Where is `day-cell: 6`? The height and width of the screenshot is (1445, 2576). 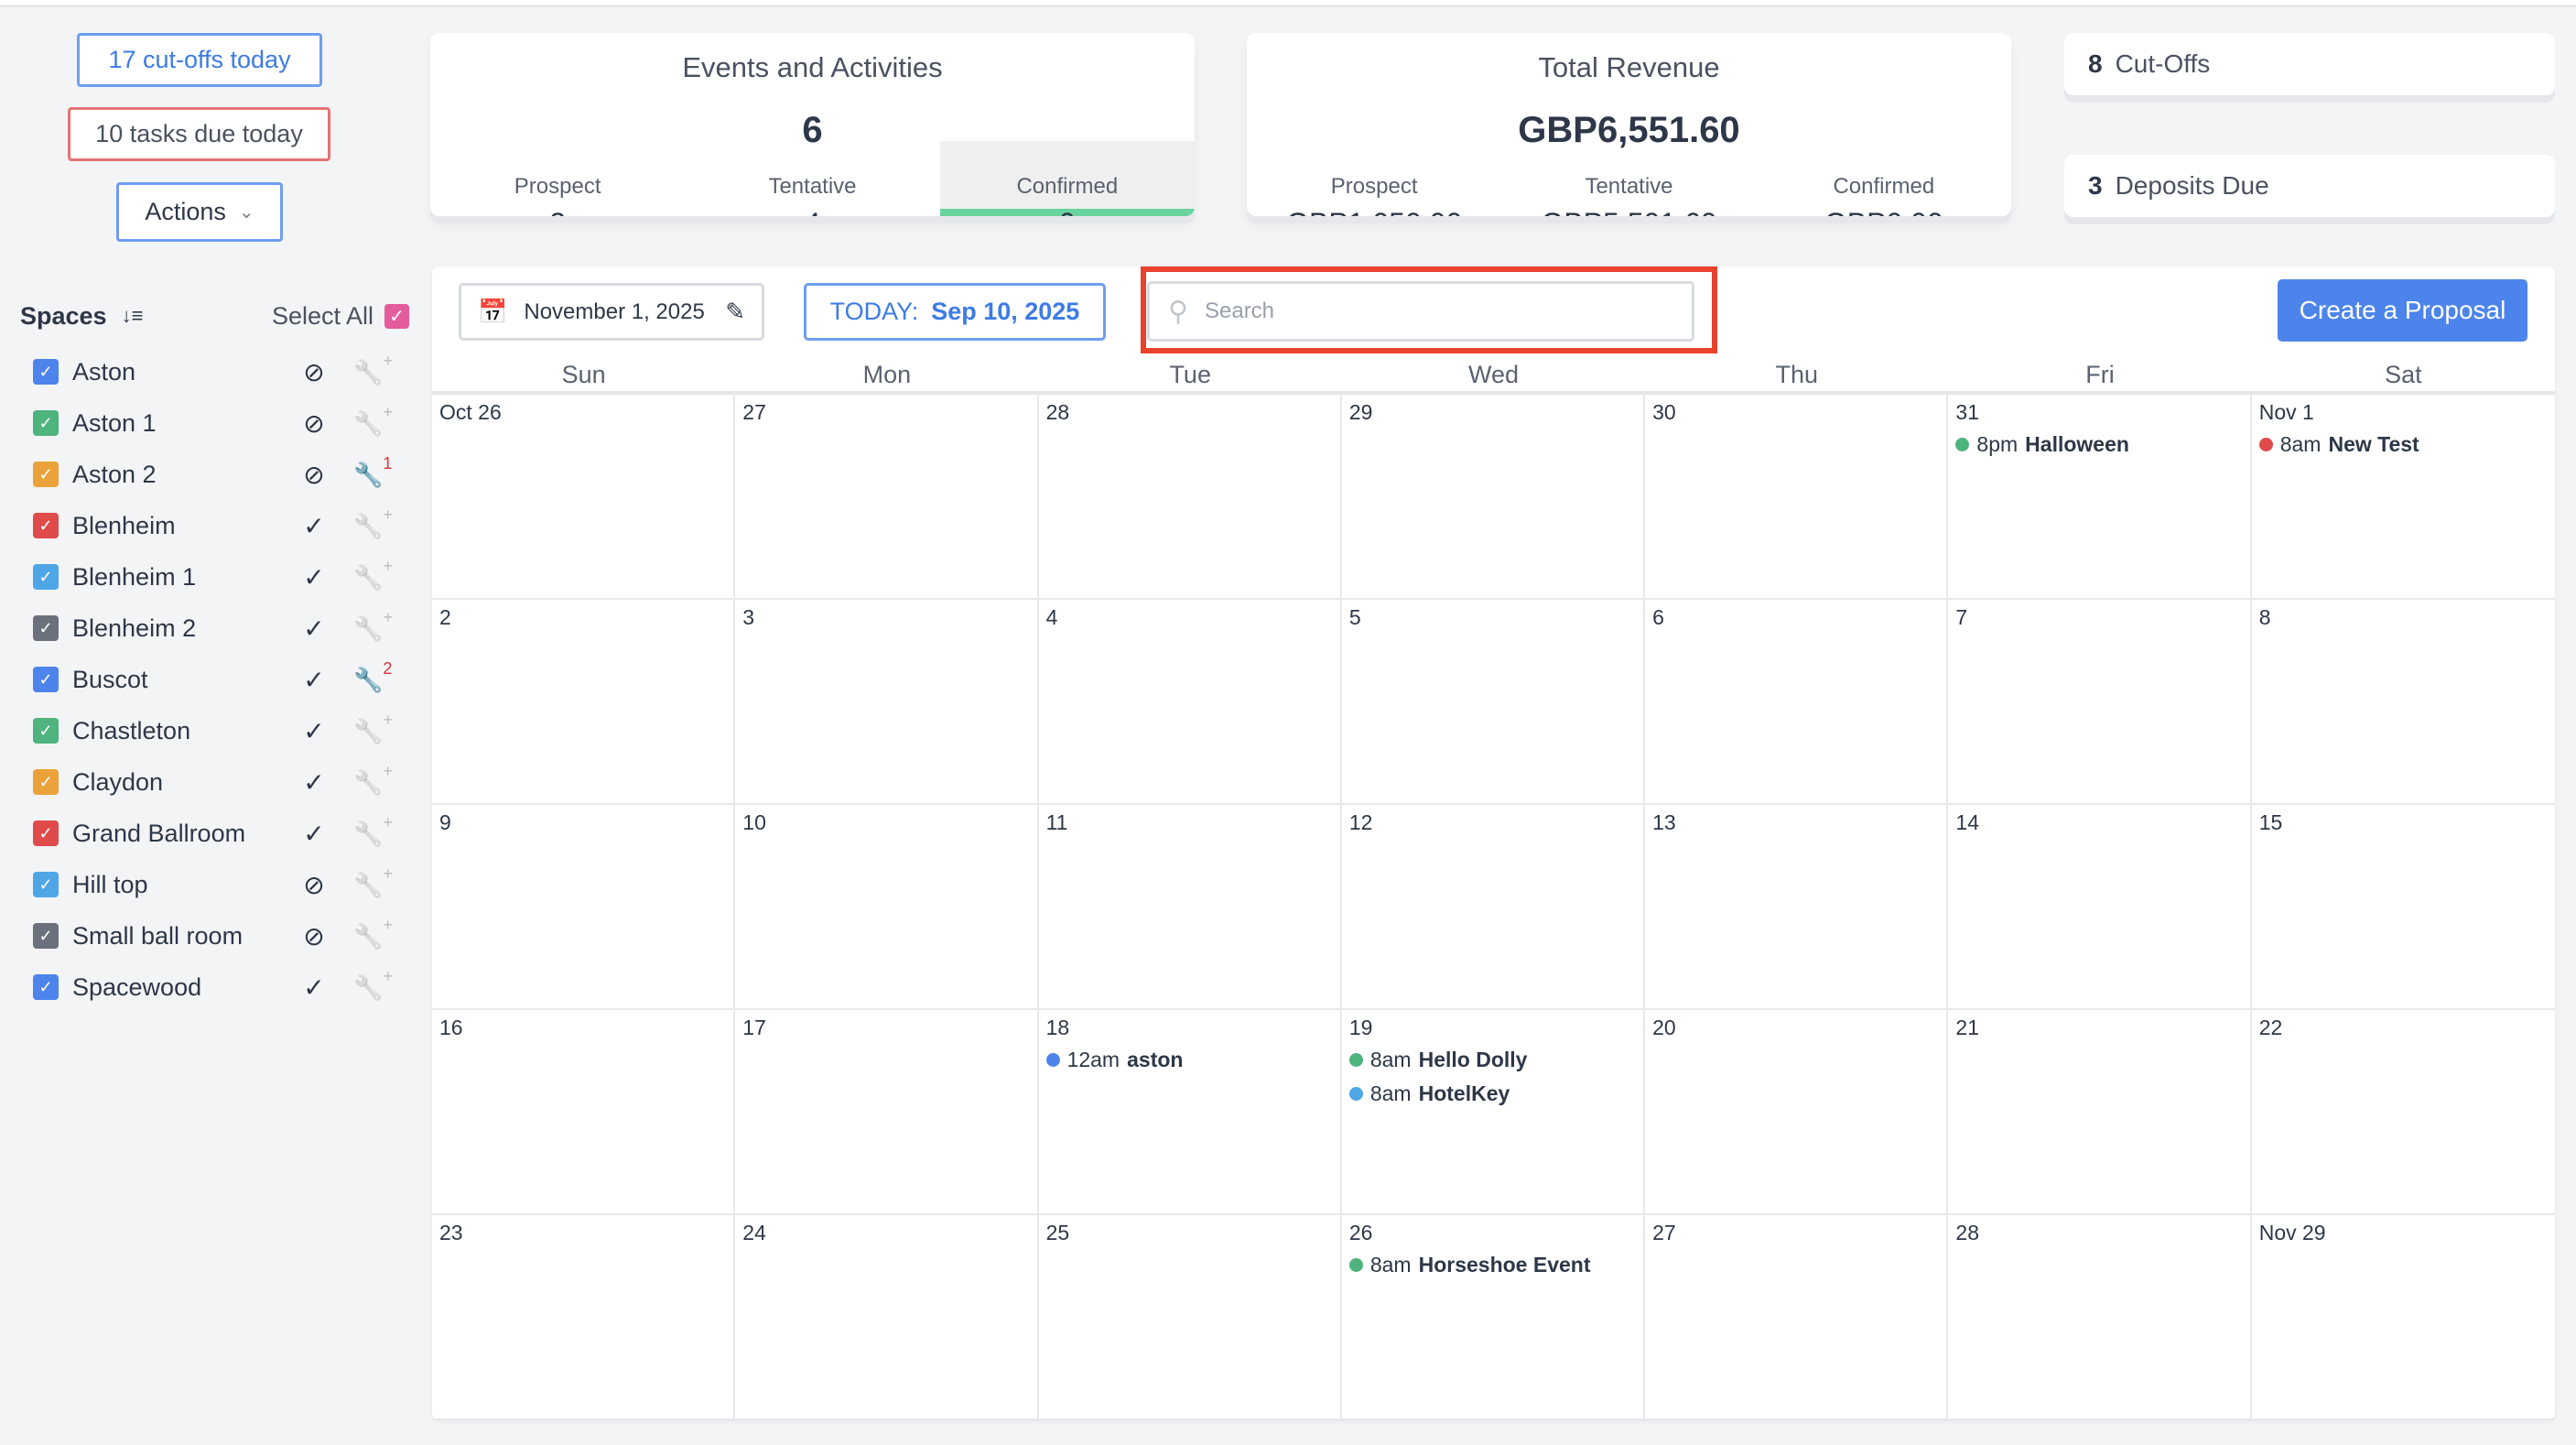 day-cell: 6 is located at coordinates (1797, 702).